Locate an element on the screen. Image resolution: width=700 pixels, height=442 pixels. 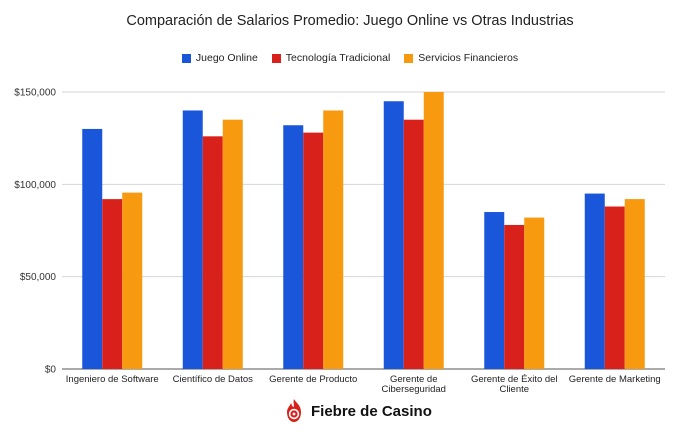
y-tick-label: $0 is located at coordinates (51, 370).